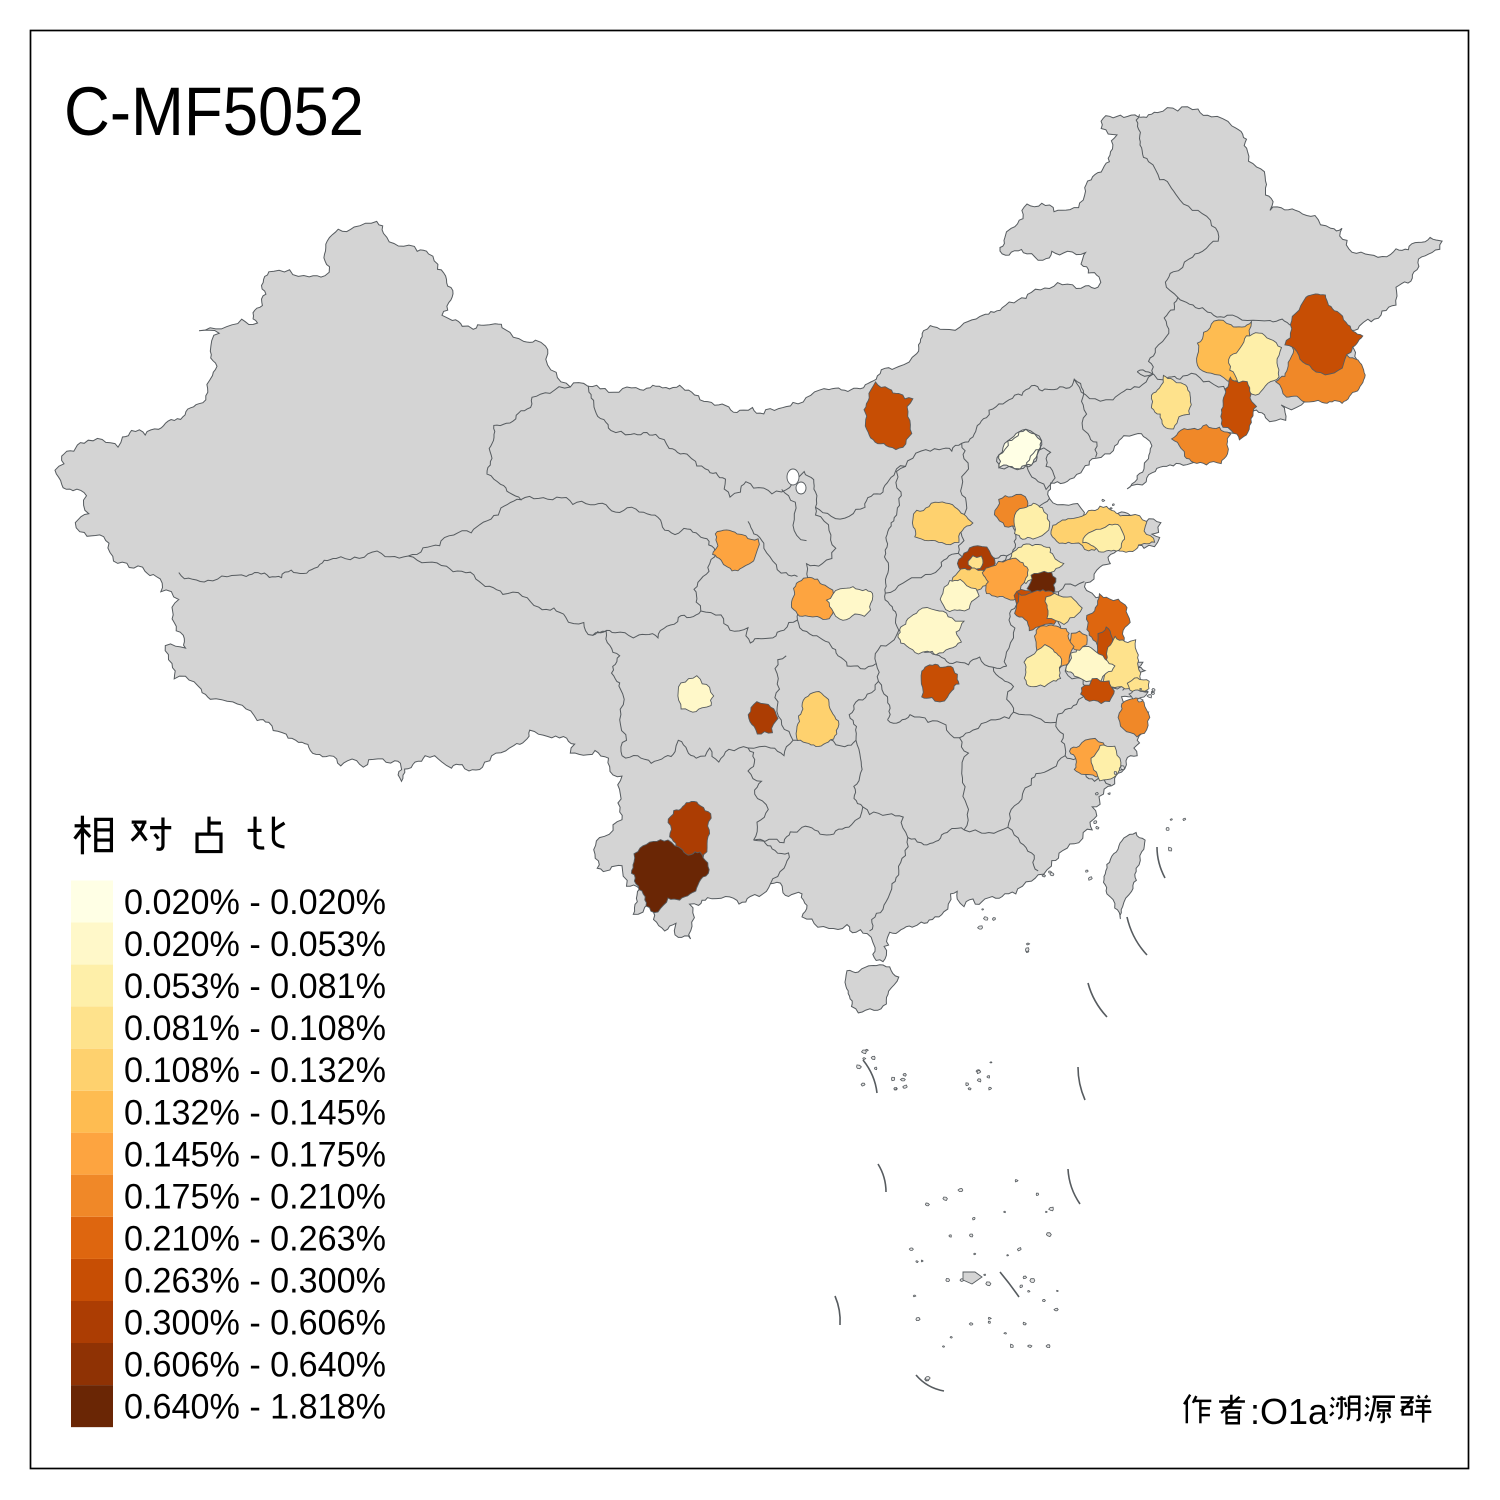 The width and height of the screenshot is (1500, 1500). Describe the element at coordinates (214, 111) in the screenshot. I see `svg-text: C-MF5052` at that location.